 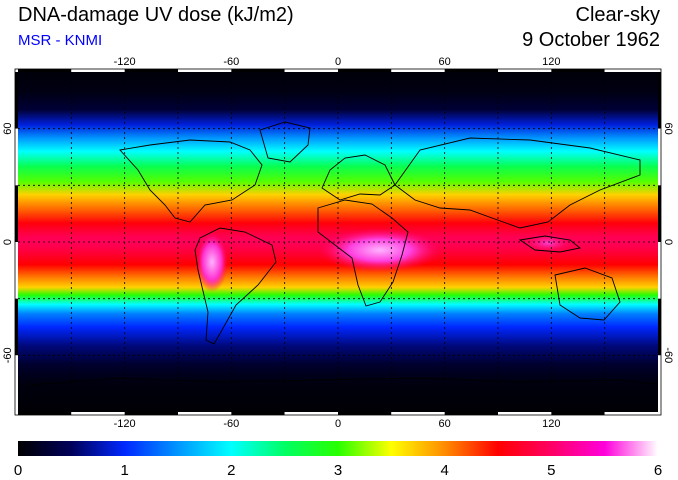 I want to click on indonesia-uv-maximum, so click(x=548, y=243).